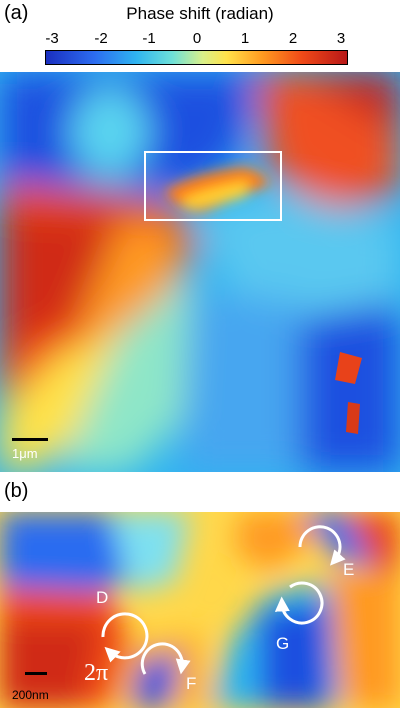 This screenshot has width=400, height=719. What do you see at coordinates (125, 637) in the screenshot?
I see `vortex-loop-d` at bounding box center [125, 637].